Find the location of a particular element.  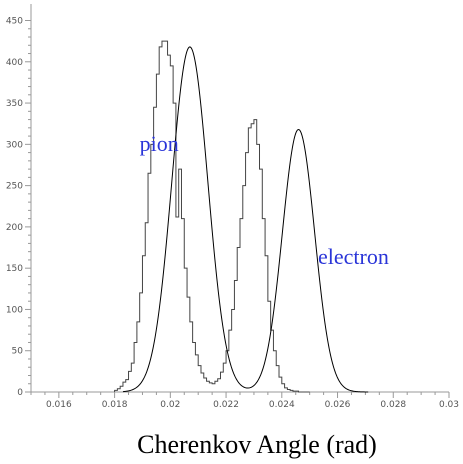

x-tick-label: 0.018 is located at coordinates (115, 405).